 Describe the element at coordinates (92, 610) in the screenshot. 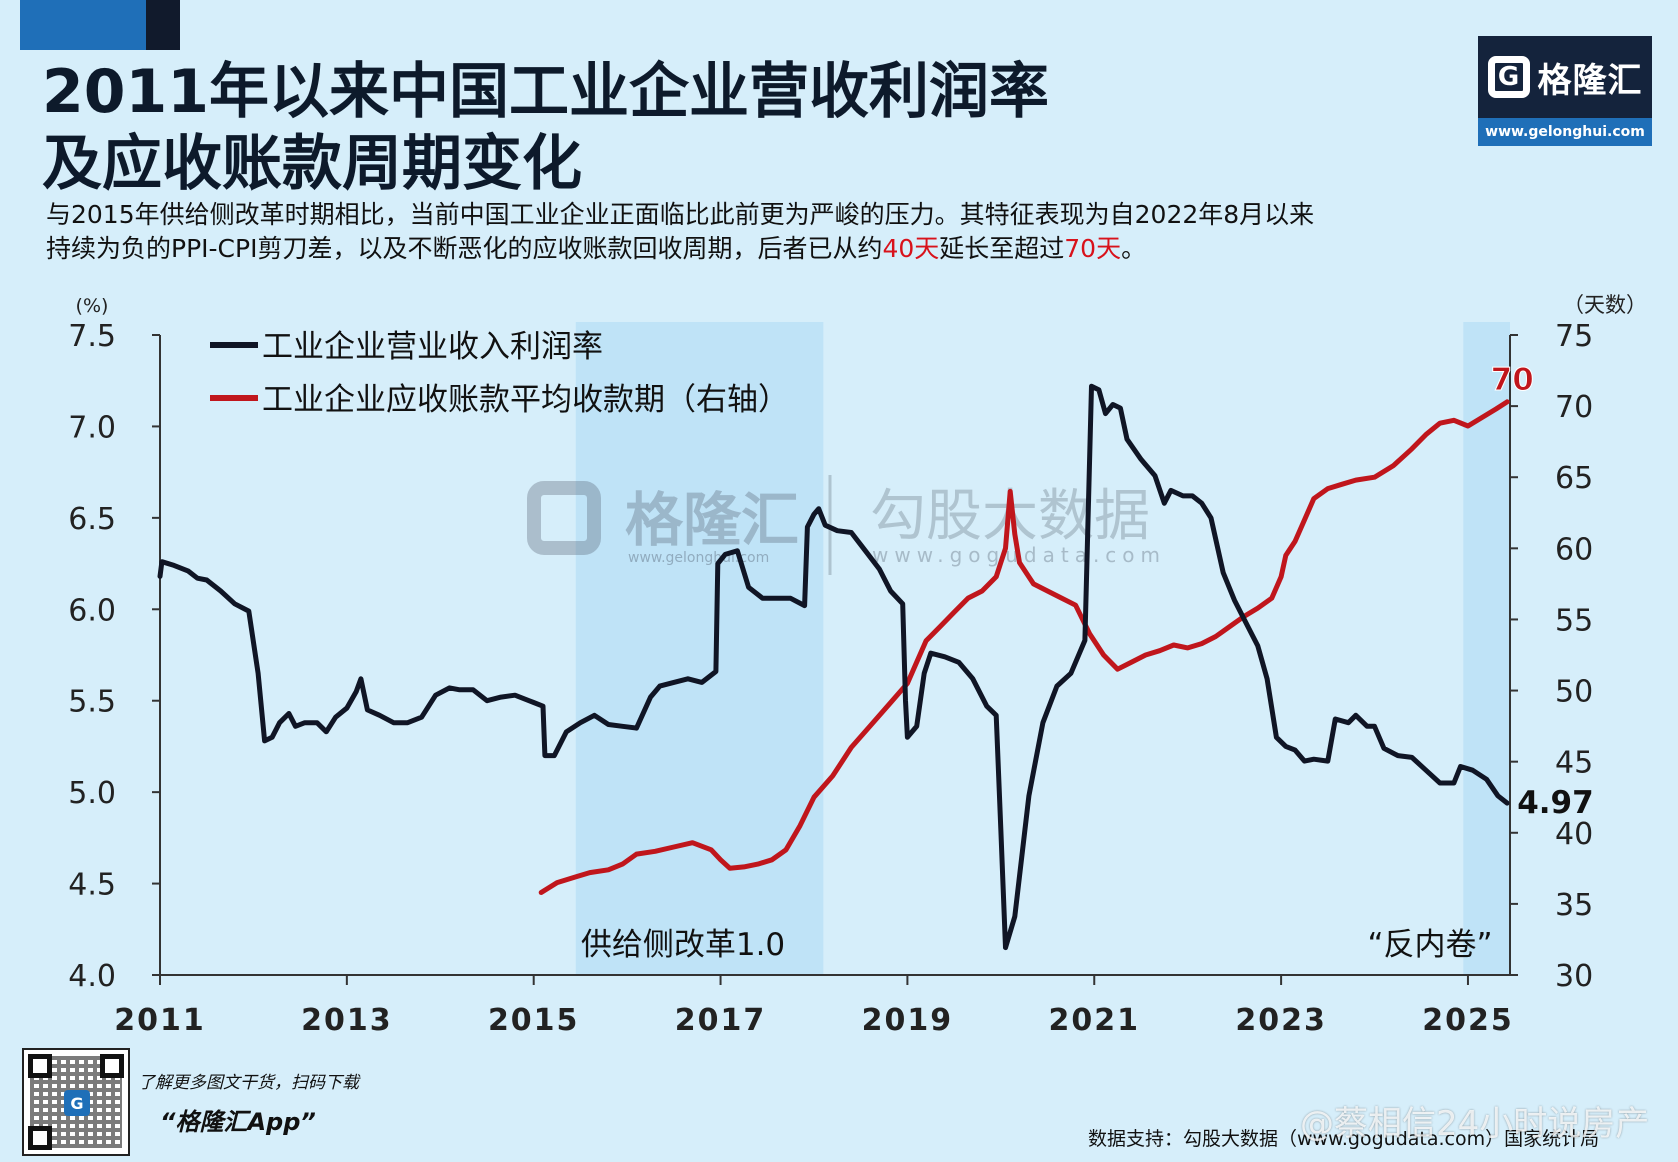

I see `left-tick-label: 6.0` at that location.